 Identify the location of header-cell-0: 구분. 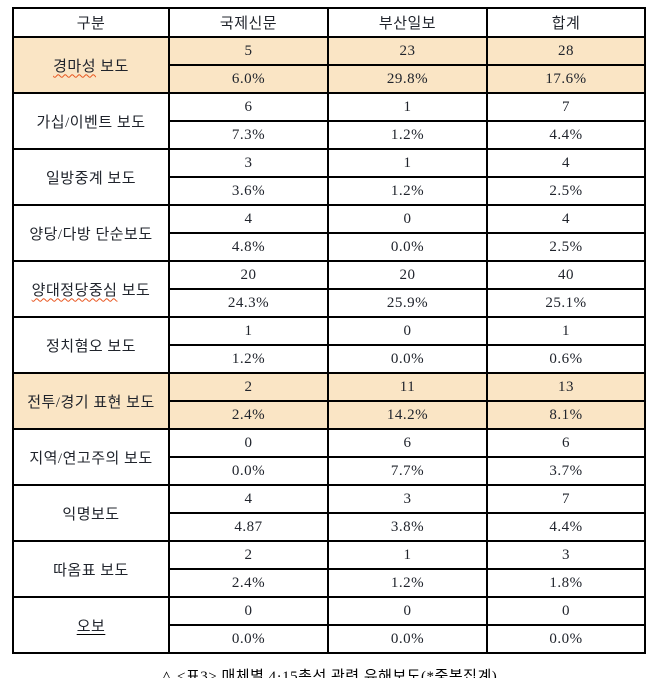
(91, 22).